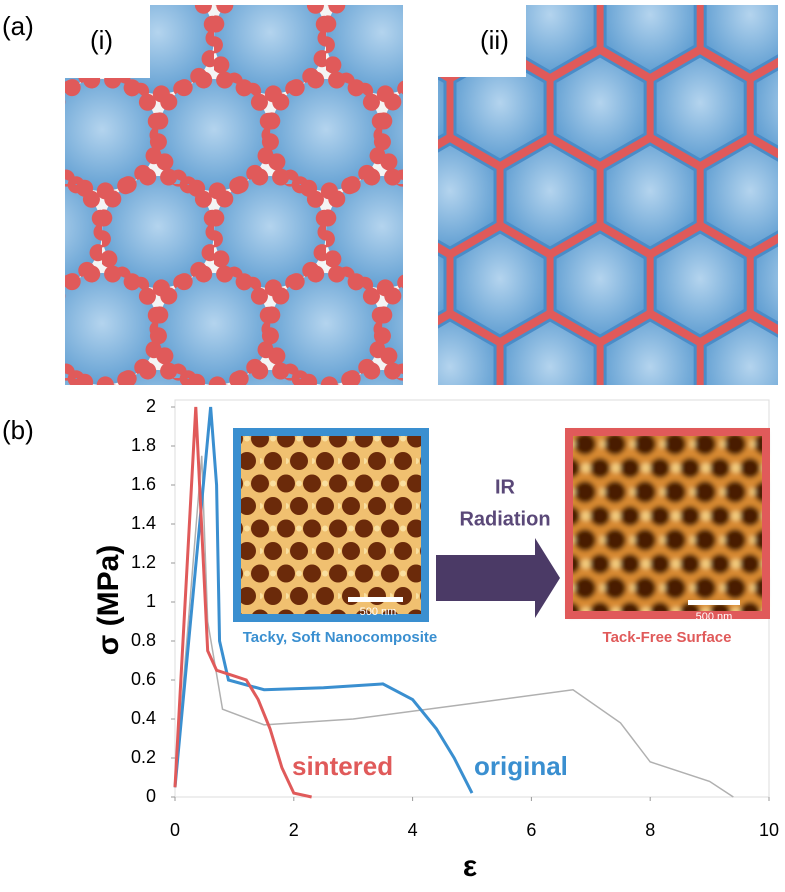  I want to click on y-tick-label: 1.2, so click(143, 562).